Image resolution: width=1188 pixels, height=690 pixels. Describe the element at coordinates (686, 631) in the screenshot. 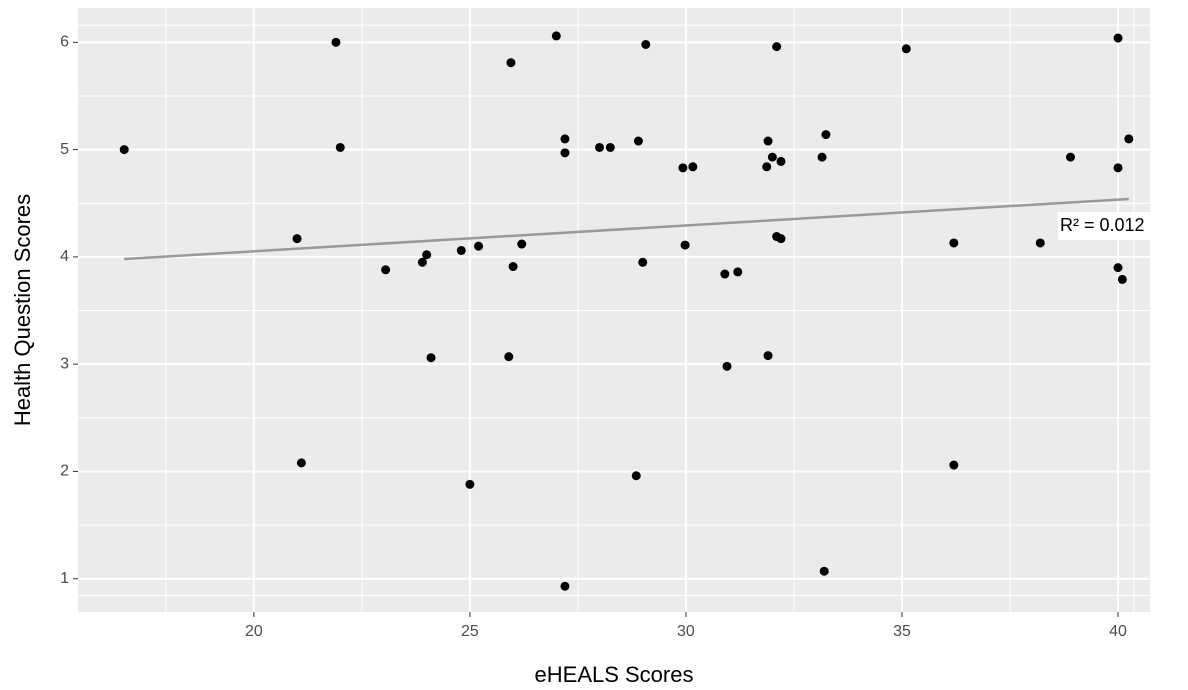

I see `x-tick-label: 30` at that location.